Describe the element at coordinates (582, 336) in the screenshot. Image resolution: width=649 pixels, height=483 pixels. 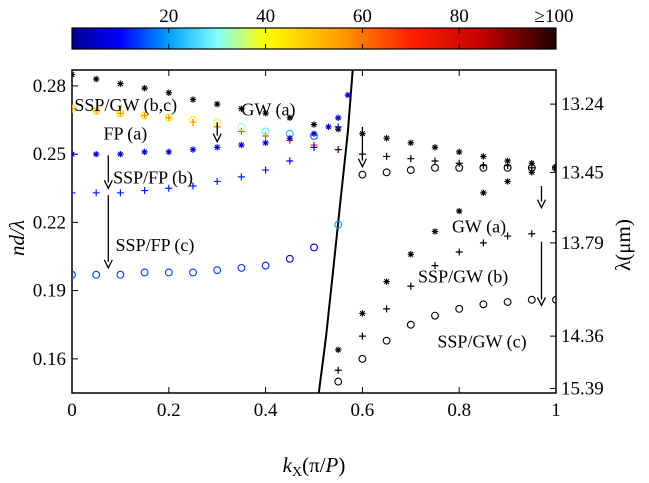
I see `y-right-tick-label: 14.36` at that location.